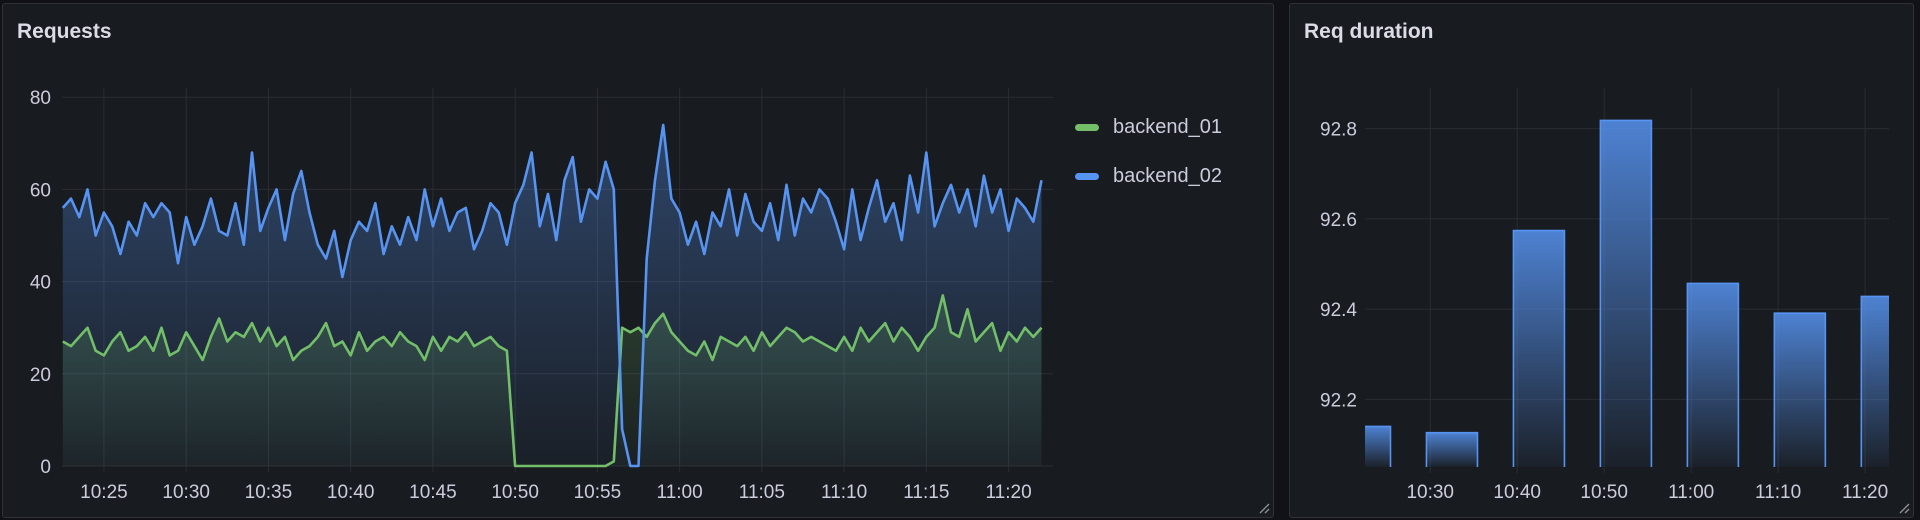 Image resolution: width=1920 pixels, height=520 pixels. Describe the element at coordinates (762, 492) in the screenshot. I see `x-tick-label: 11:05` at that location.